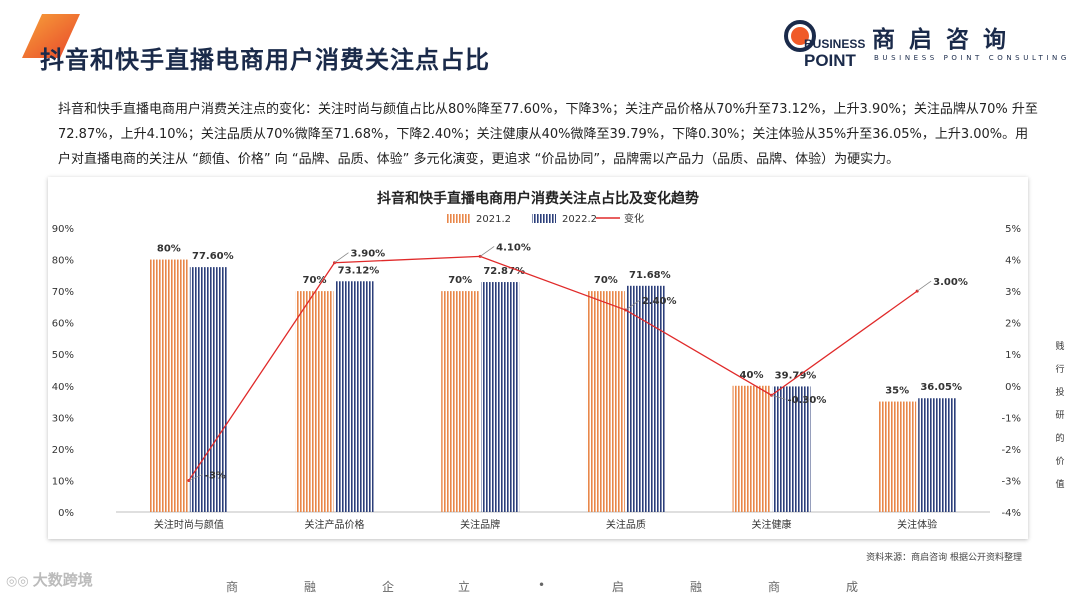  What do you see at coordinates (1011, 481) in the screenshot?
I see `y-right-tick-label: -3%` at bounding box center [1011, 481].